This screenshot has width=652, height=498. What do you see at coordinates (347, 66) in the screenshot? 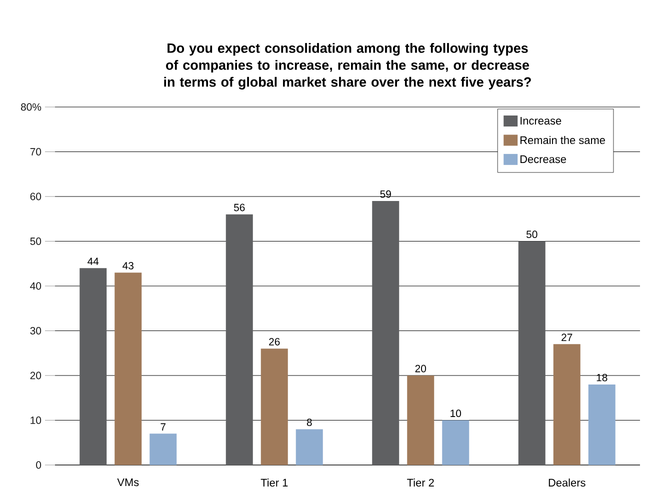
I see `chart-title: Do you expect consolidation among the following types of companies to increase, remain the same, or decrease in terms of global market share over the next five years?` at bounding box center [347, 66].